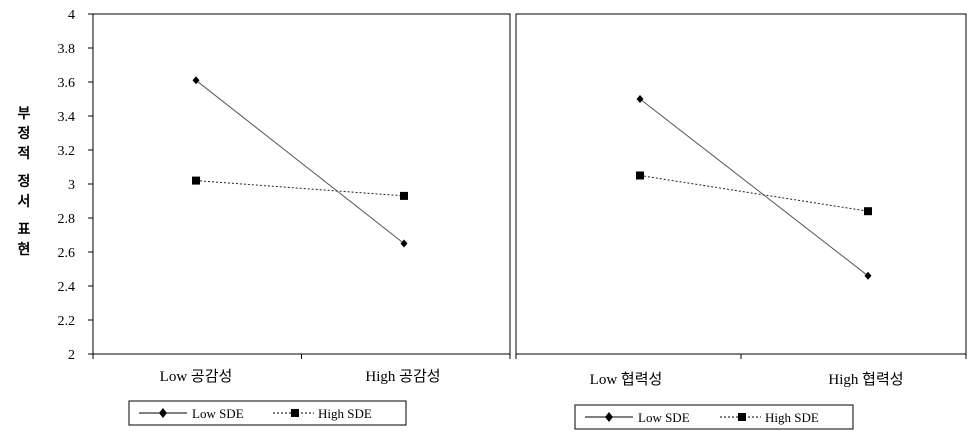 The image size is (973, 432). What do you see at coordinates (71, 355) in the screenshot?
I see `y-tick-label: 2` at bounding box center [71, 355].